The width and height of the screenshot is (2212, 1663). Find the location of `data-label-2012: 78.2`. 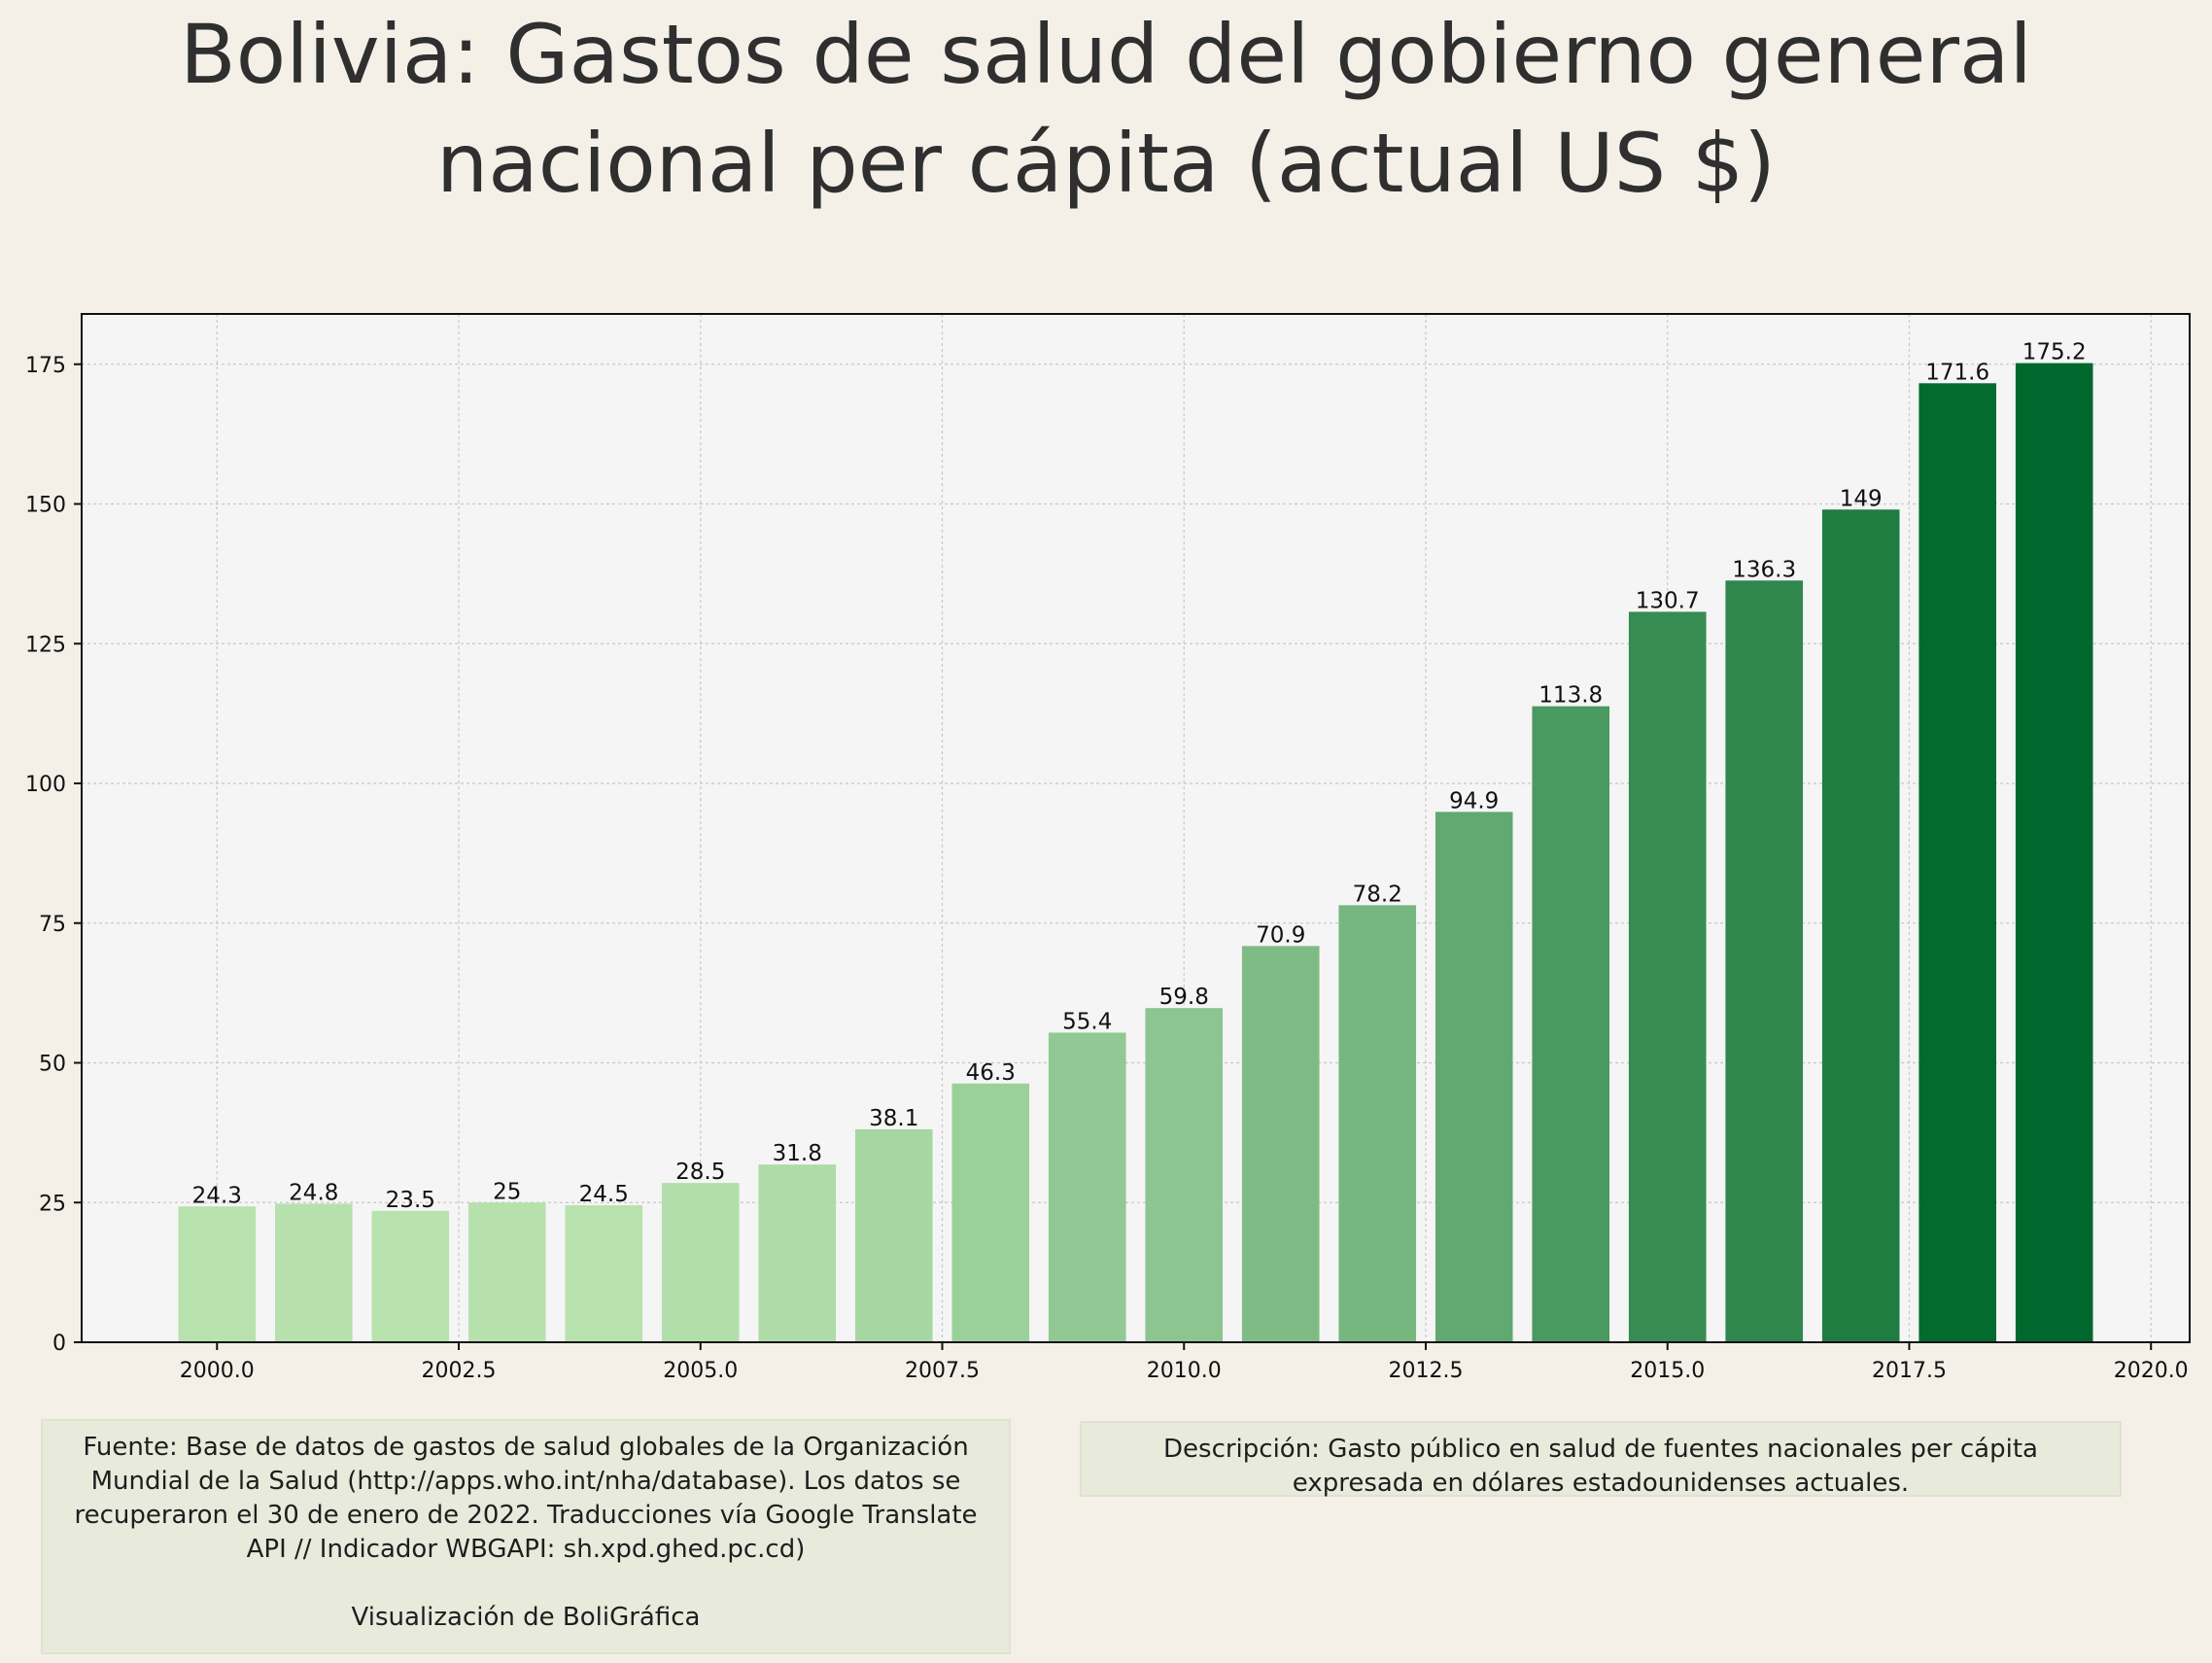

data-label-2012: 78.2 is located at coordinates (1377, 894).